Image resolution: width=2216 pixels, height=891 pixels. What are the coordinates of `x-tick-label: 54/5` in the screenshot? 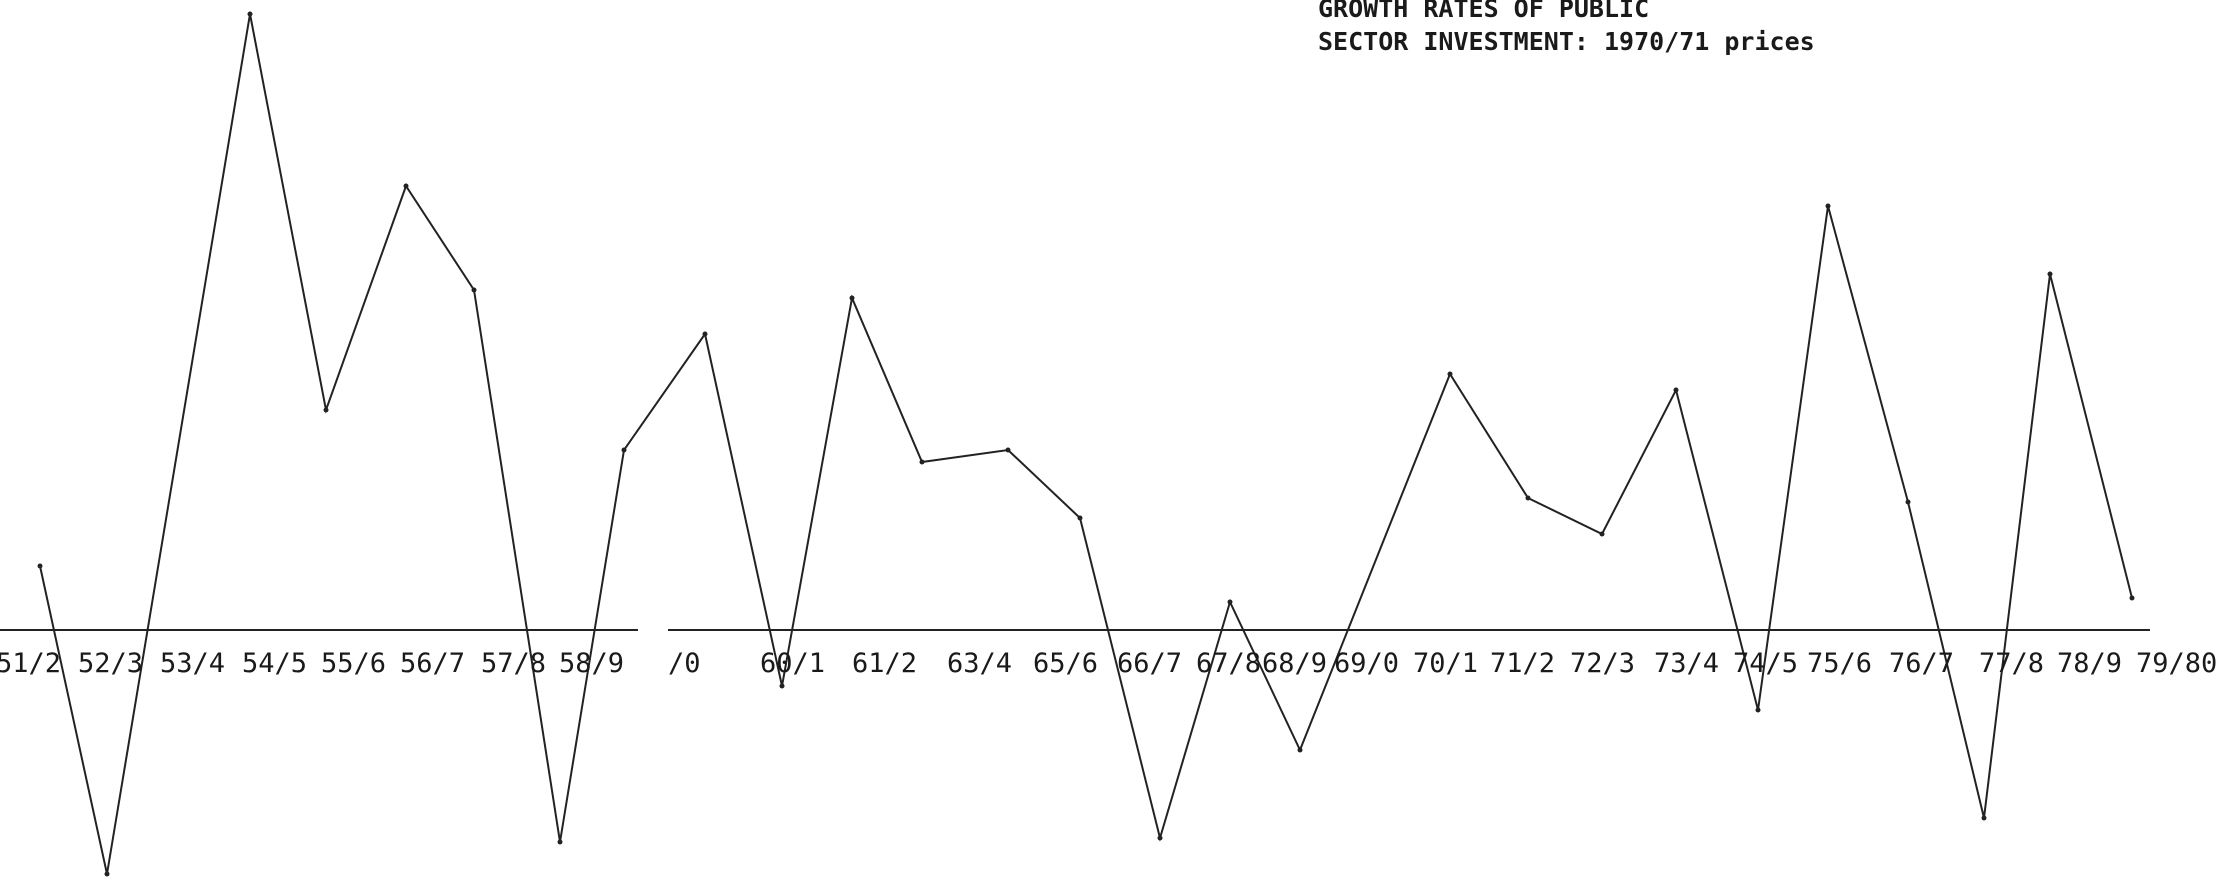 It's located at (274, 663).